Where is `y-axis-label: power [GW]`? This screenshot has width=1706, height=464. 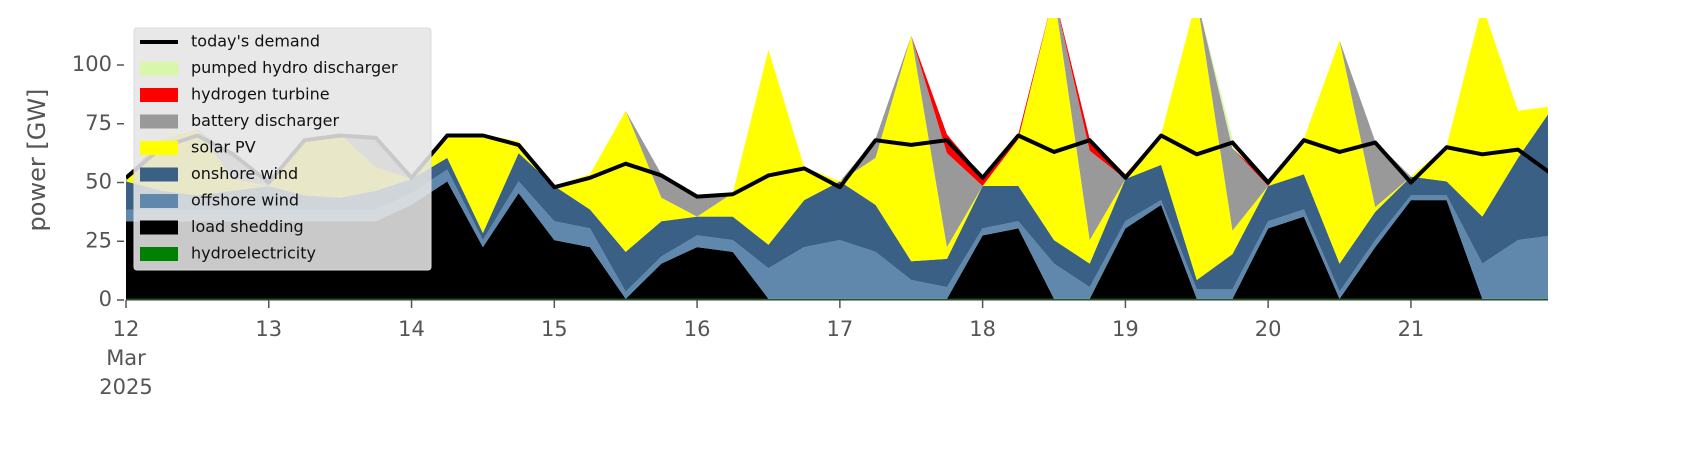 y-axis-label: power [GW] is located at coordinates (37, 160).